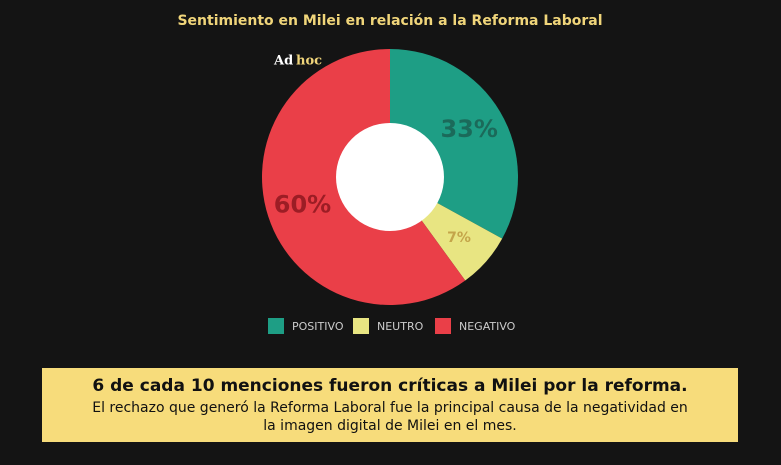 The width and height of the screenshot is (781, 465). Describe the element at coordinates (487, 326) in the screenshot. I see `legend-label: NEGATIVO` at that location.